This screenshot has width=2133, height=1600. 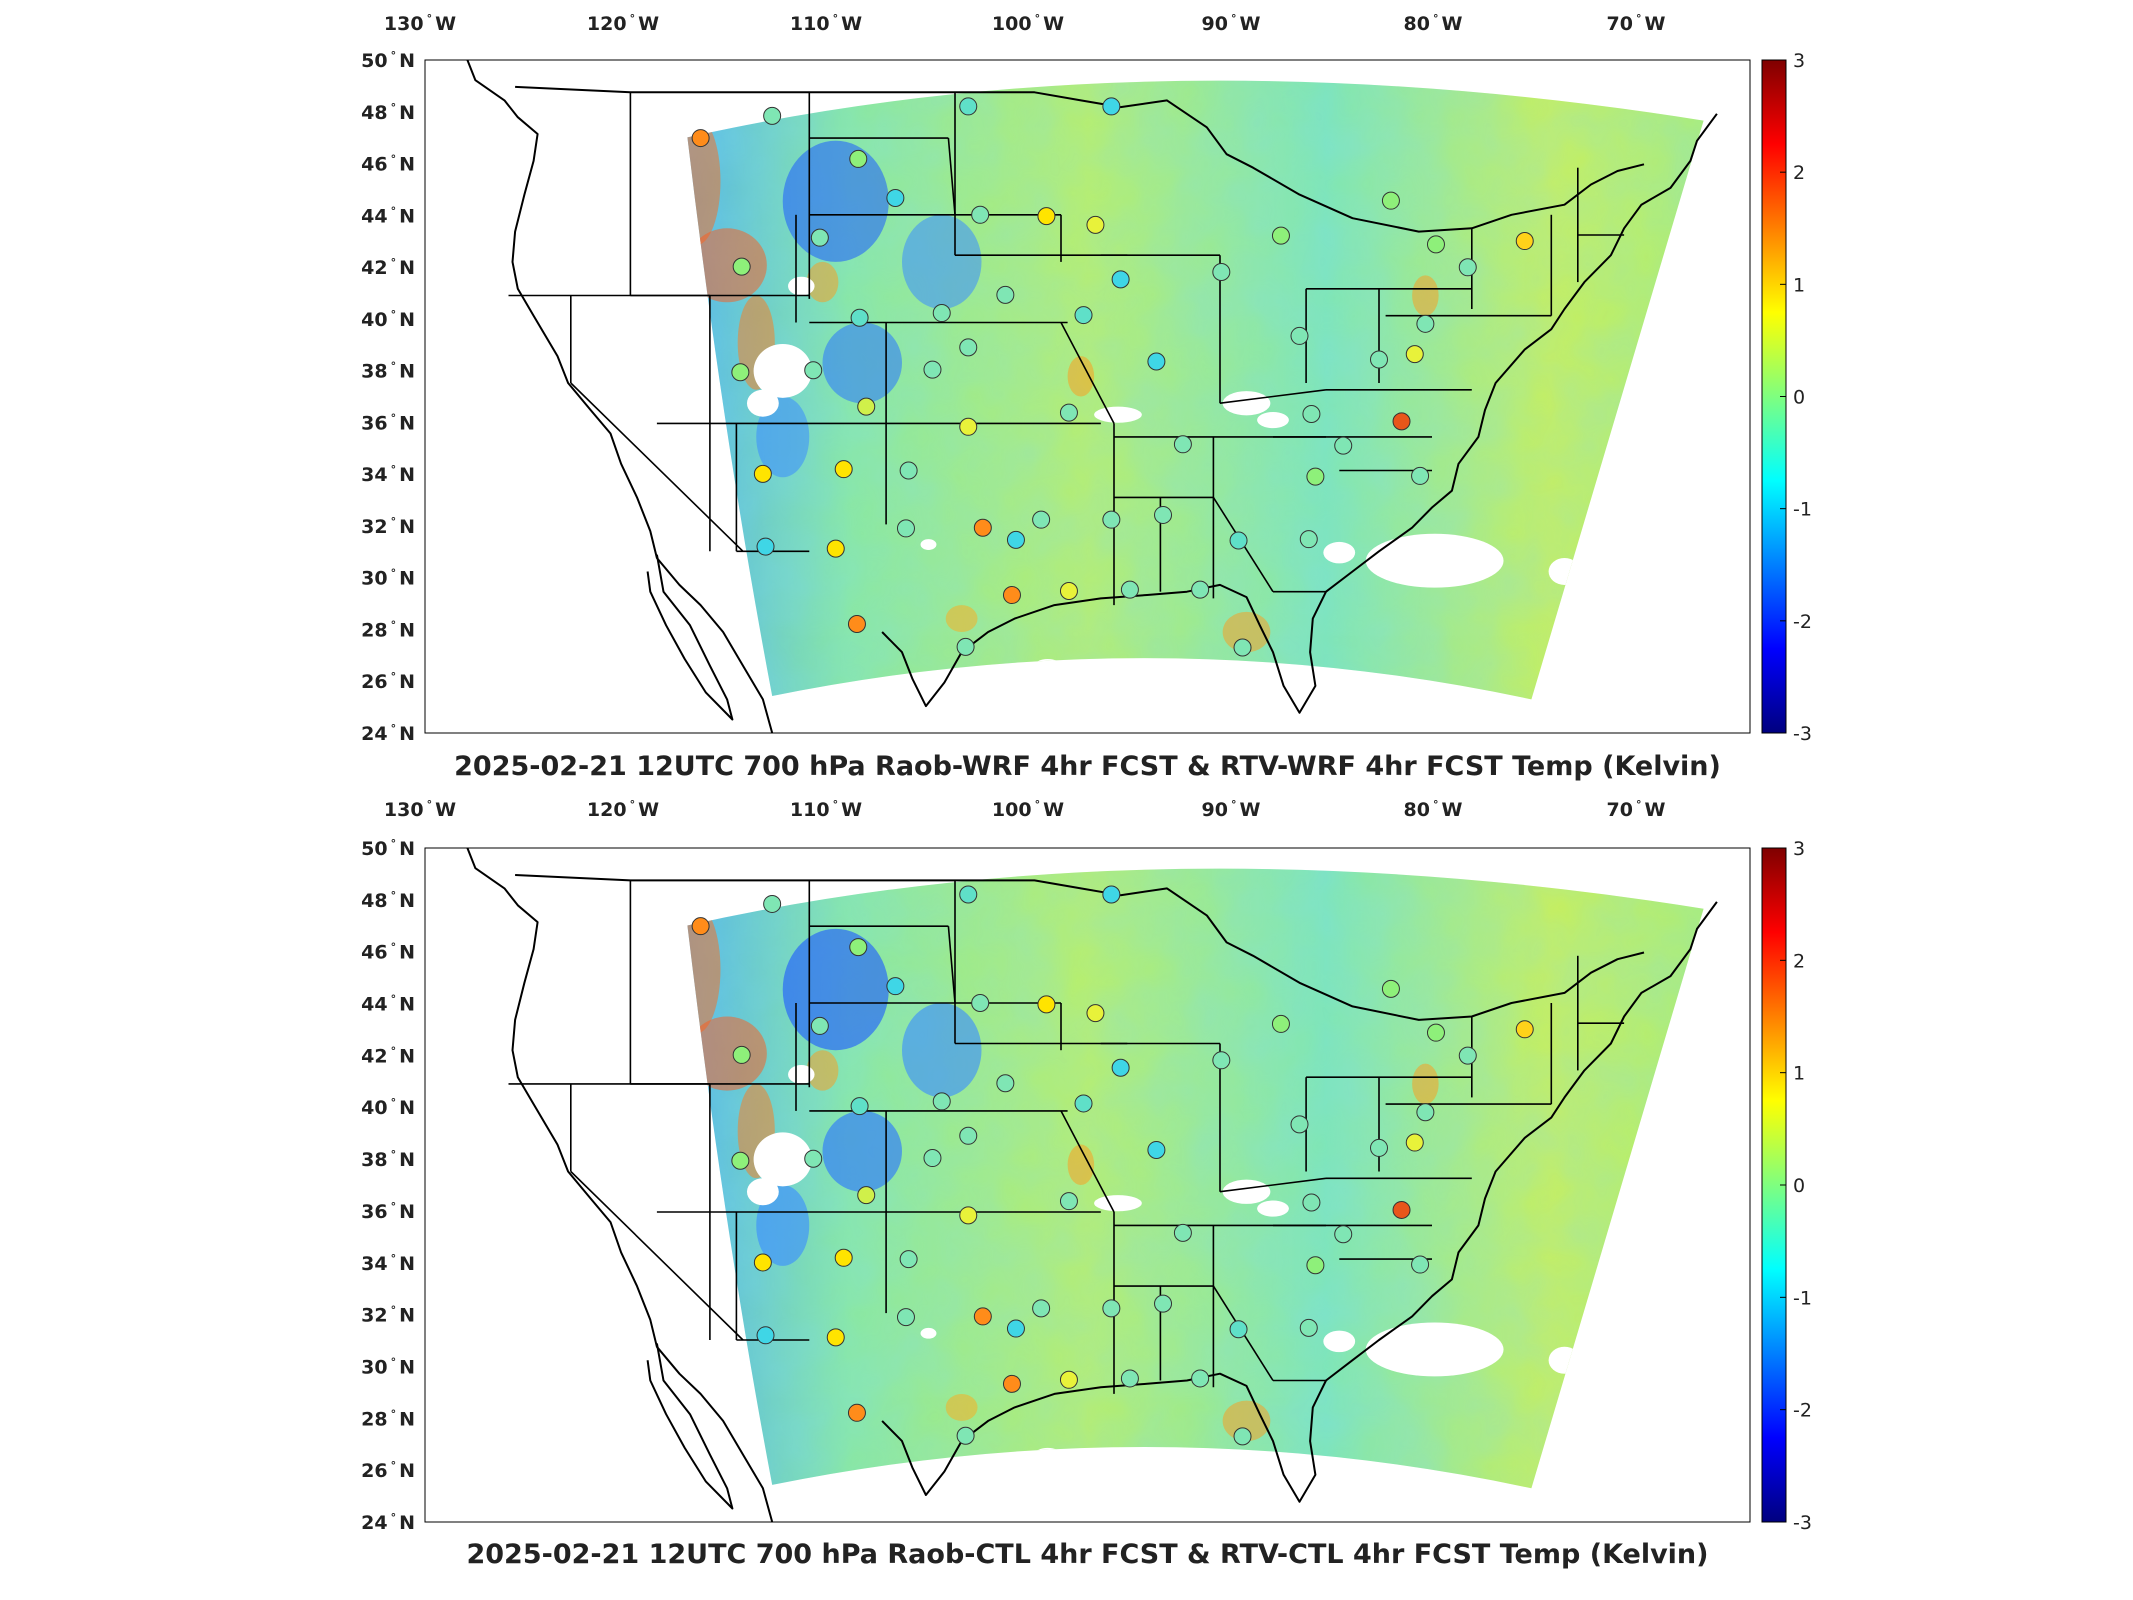 What do you see at coordinates (623, 809) in the screenshot?
I see `lon-tick-label: 120 ° W` at bounding box center [623, 809].